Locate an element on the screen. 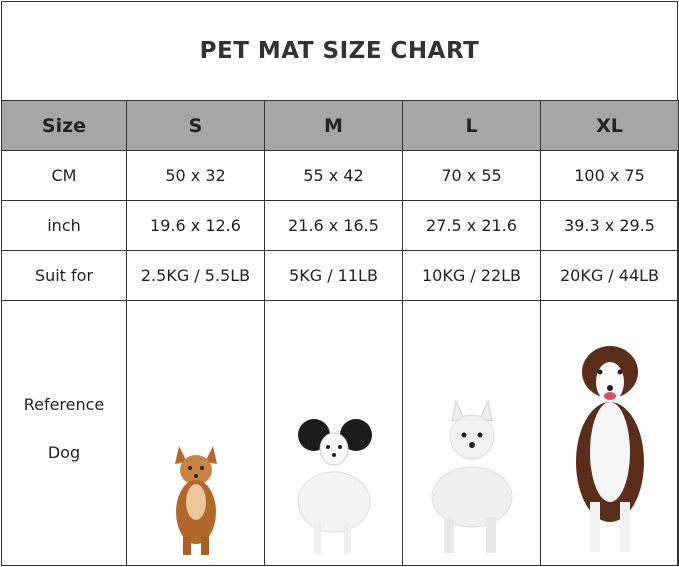 The image size is (679, 567). westie-image is located at coordinates (472, 476).